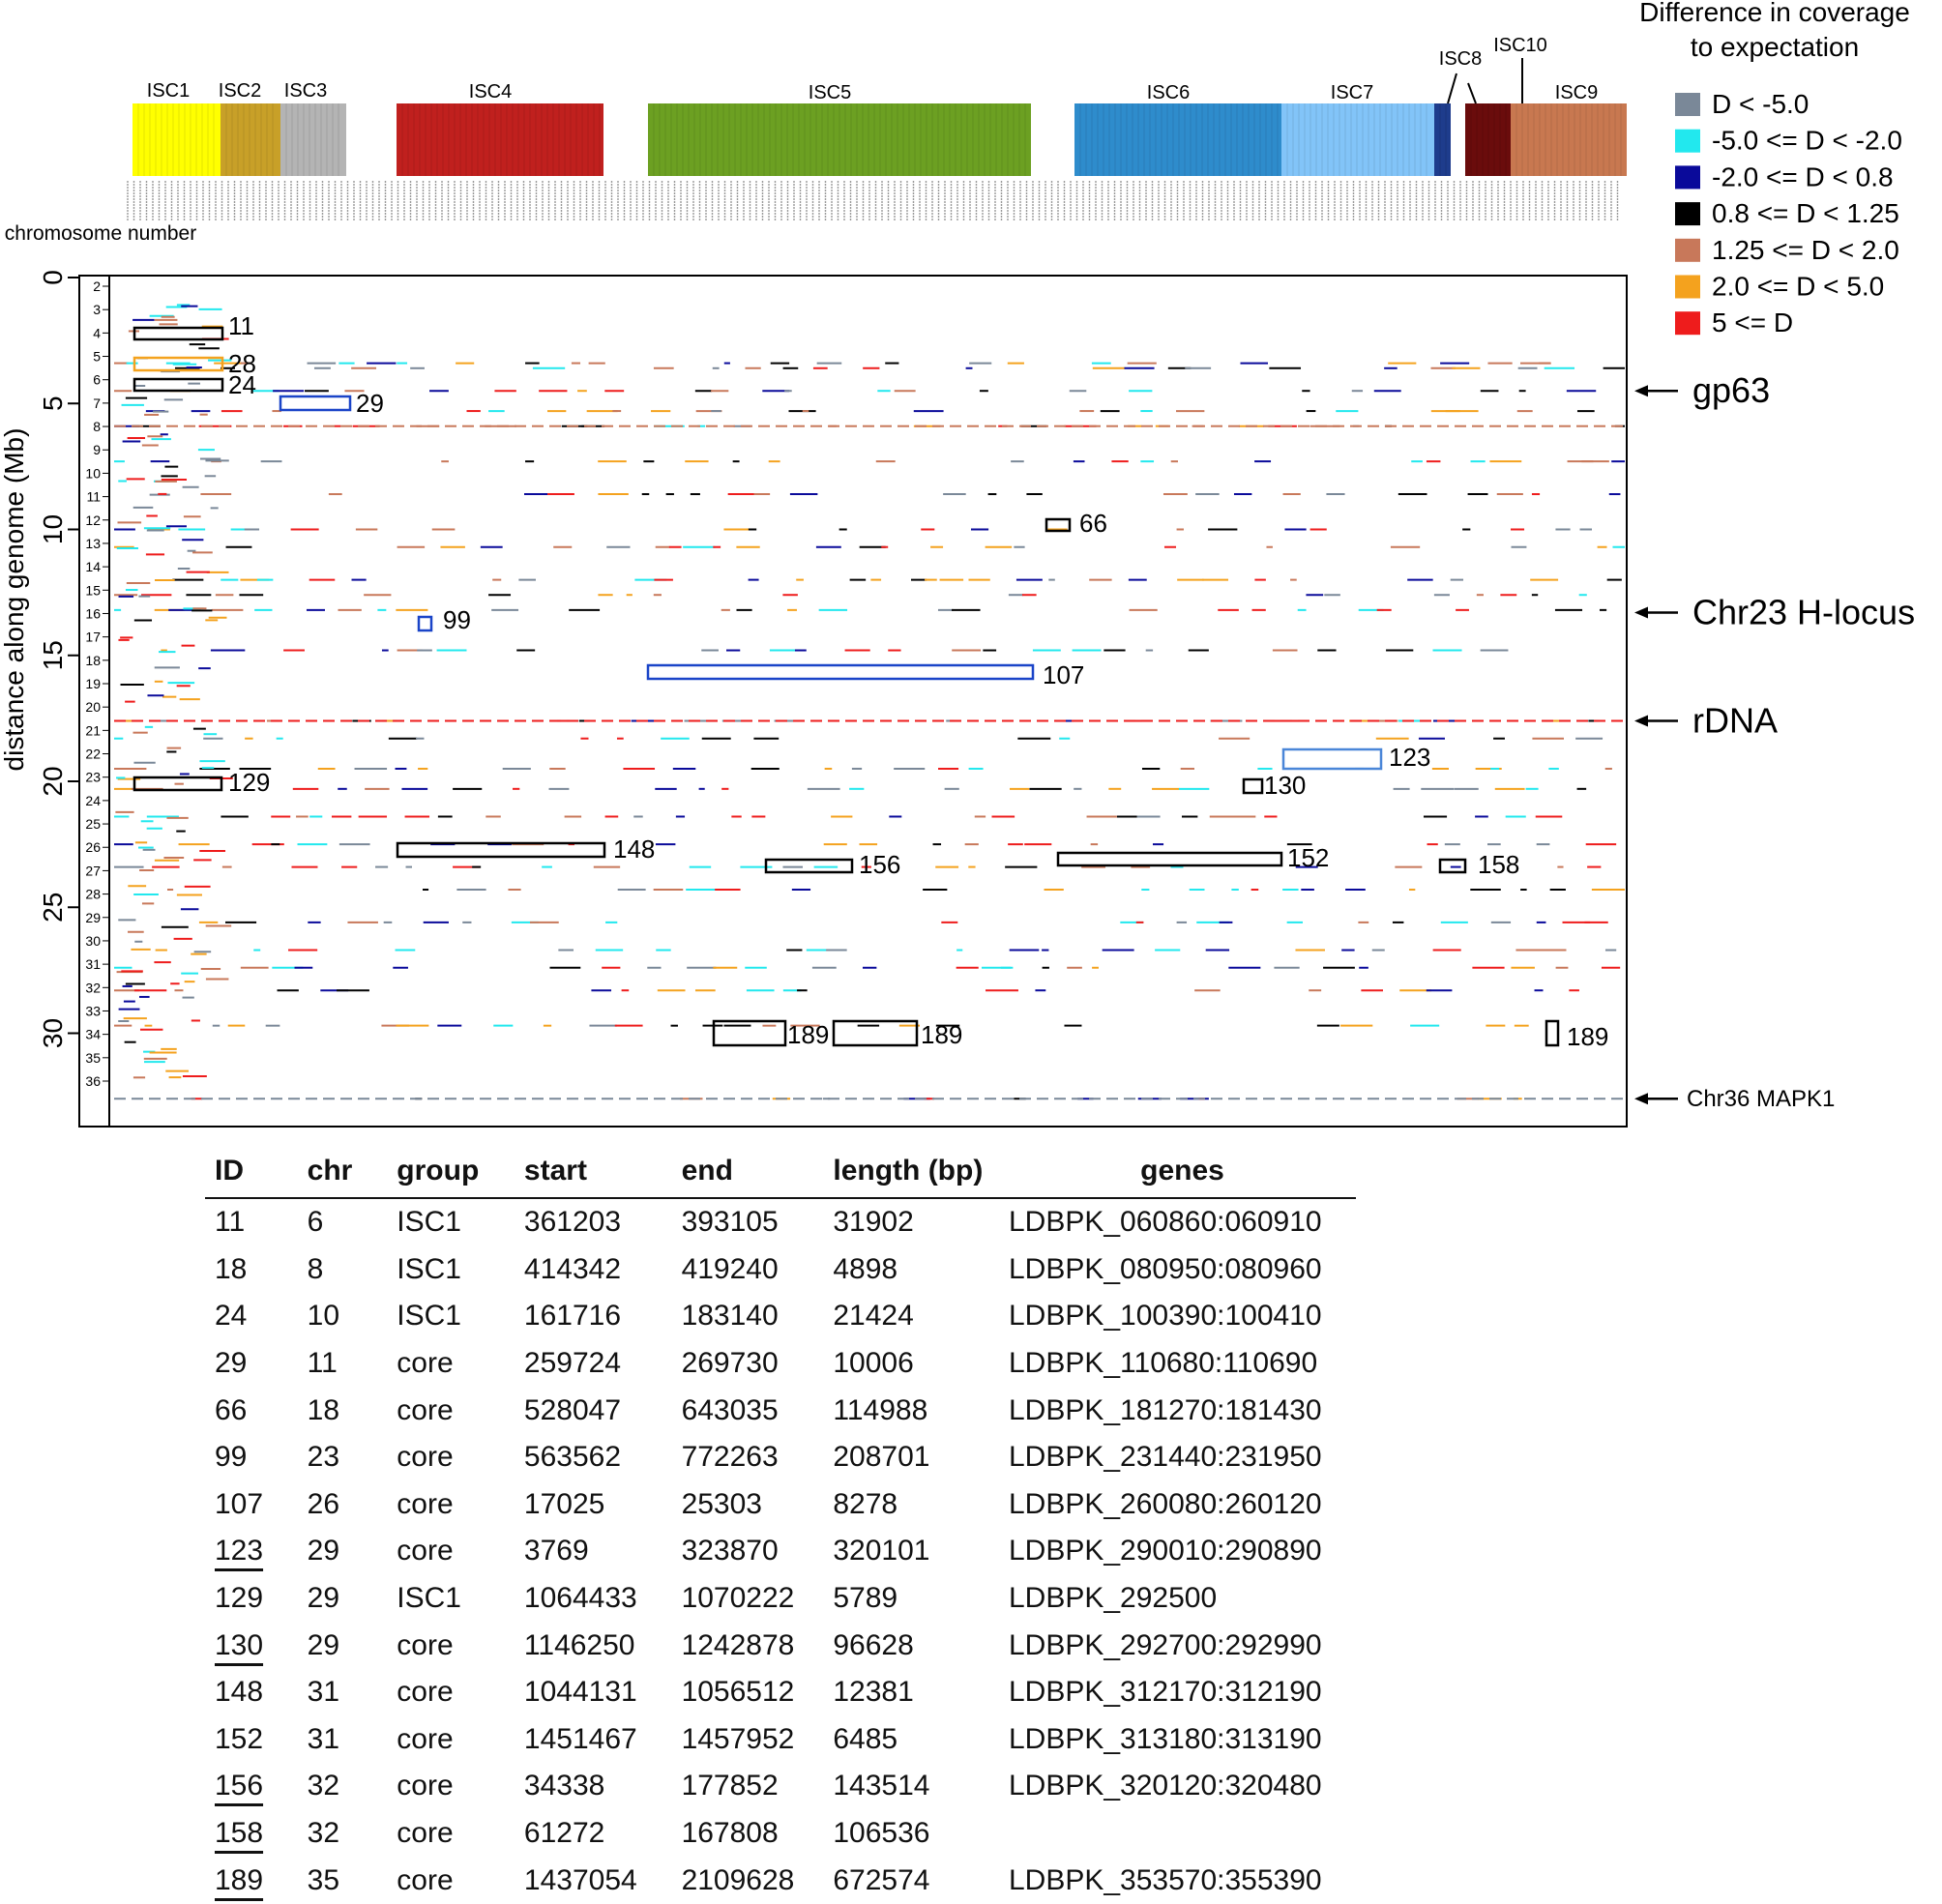 This screenshot has width=1942, height=1904. What do you see at coordinates (580, 1599) in the screenshot?
I see `cell-start: 1064433` at bounding box center [580, 1599].